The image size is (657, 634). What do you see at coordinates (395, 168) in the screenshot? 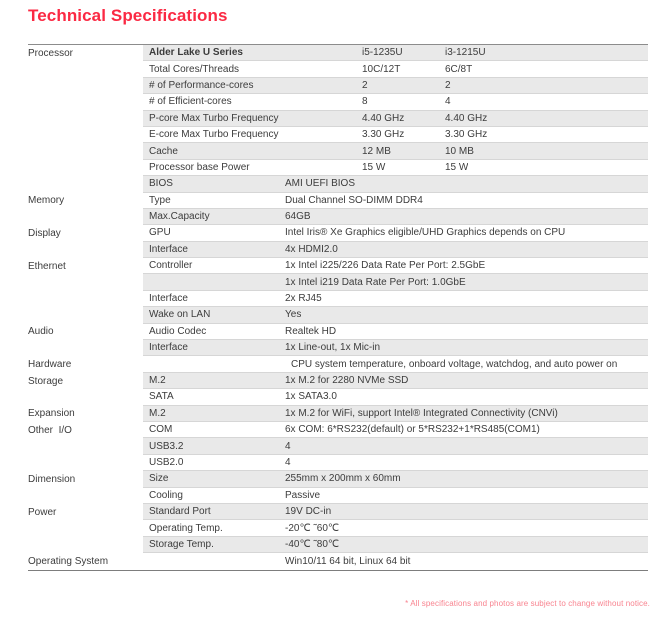
I see `spec-cells: Processor base Power 15 W 15 W` at bounding box center [395, 168].